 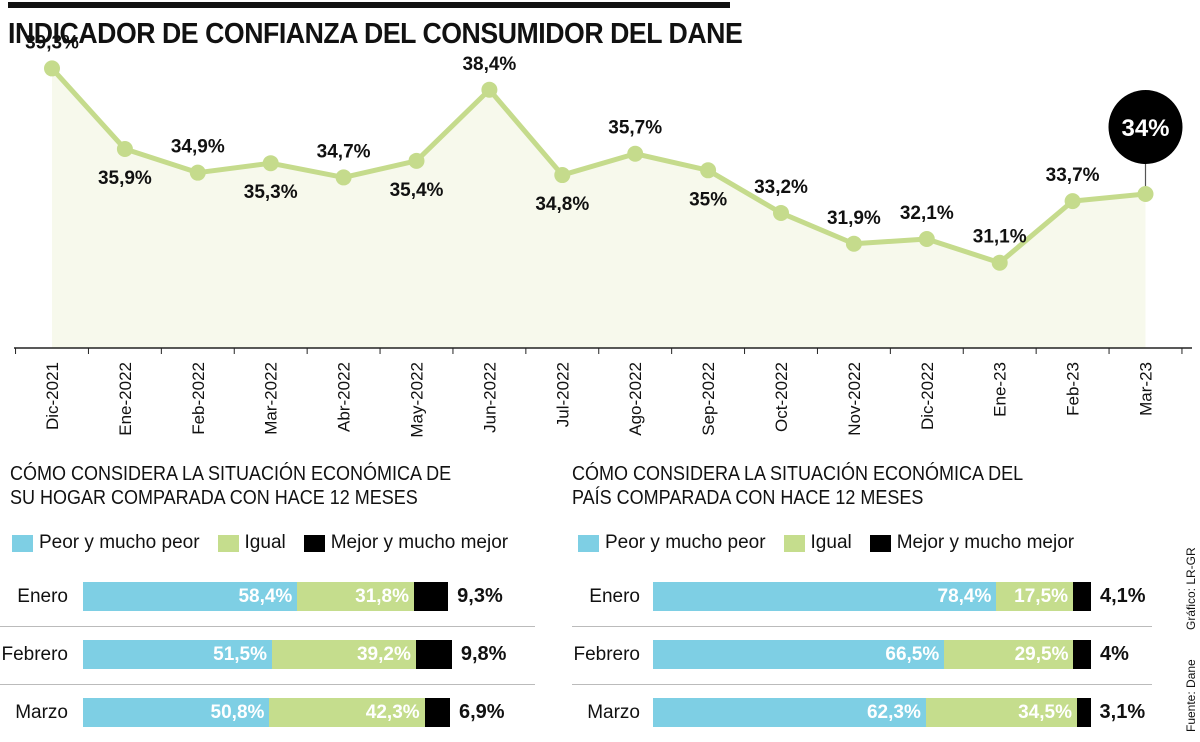 What do you see at coordinates (854, 218) in the screenshot?
I see `data-label: 31,9%` at bounding box center [854, 218].